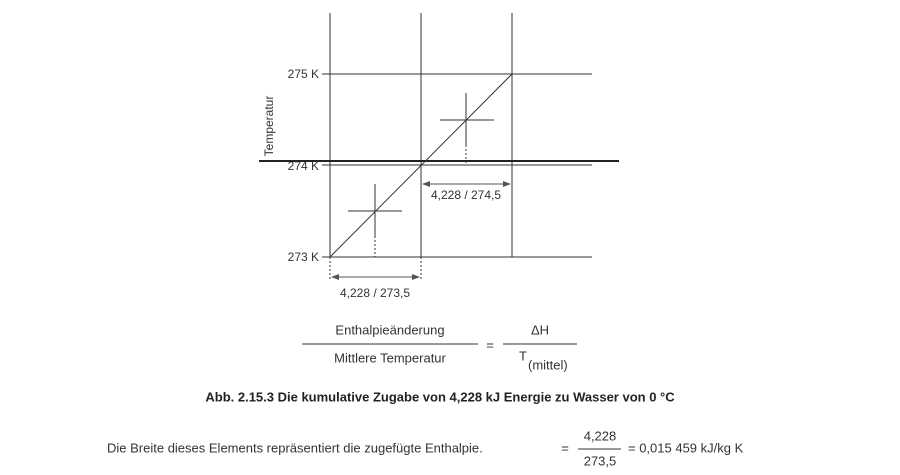  What do you see at coordinates (375, 293) in the screenshot?
I see `width-label: 4,228 / 273,5` at bounding box center [375, 293].